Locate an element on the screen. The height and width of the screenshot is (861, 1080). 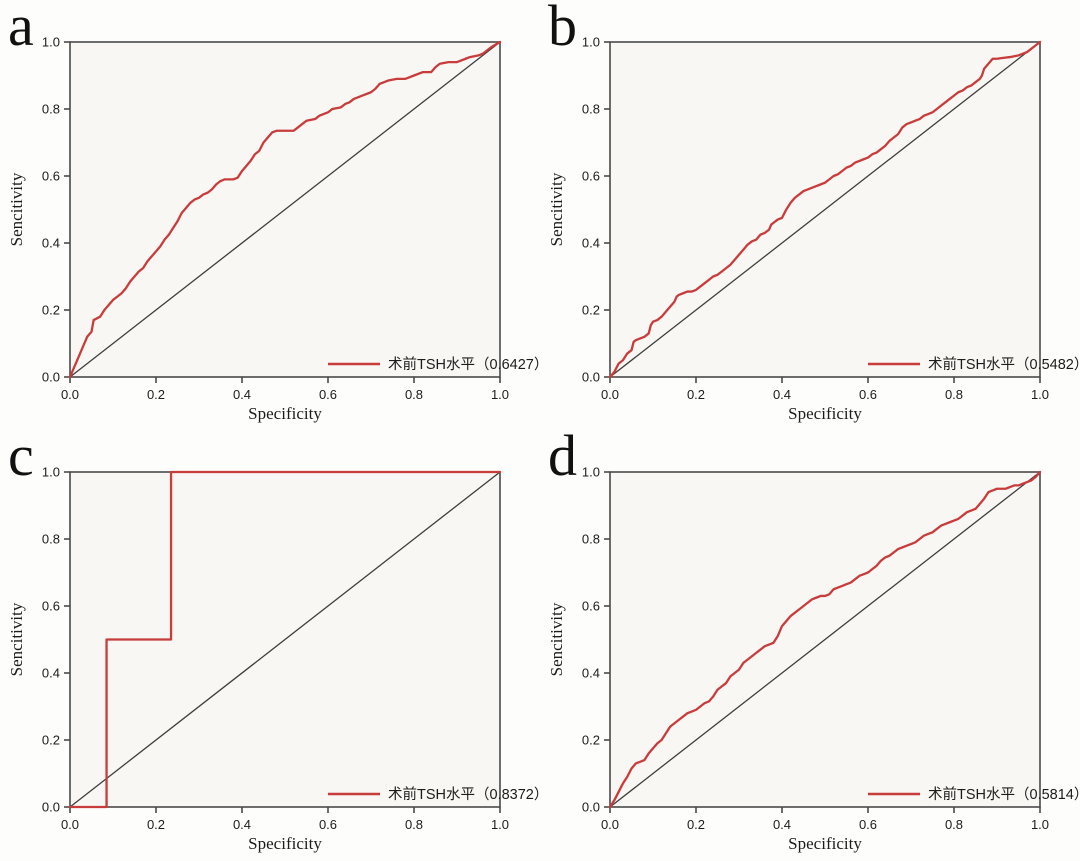
panel-letter-c: c is located at coordinates (21, 455).